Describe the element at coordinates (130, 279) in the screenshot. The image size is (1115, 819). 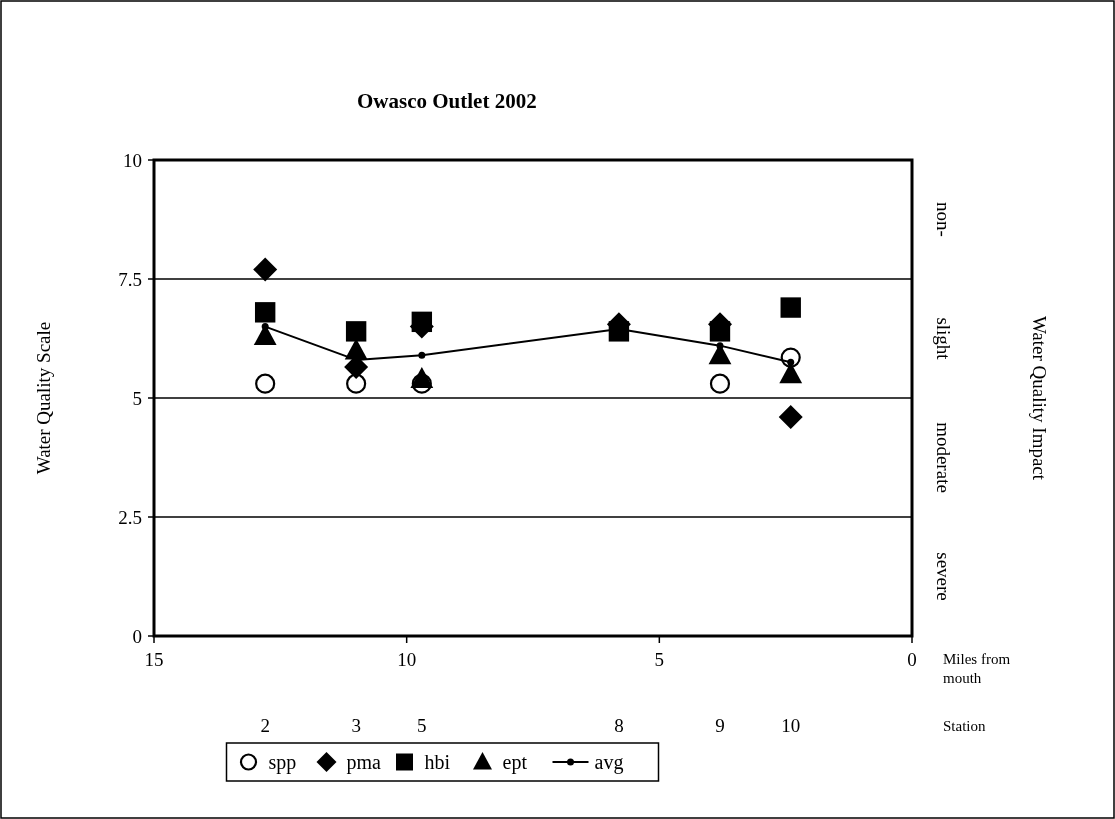
I see `y-tick-label: 7.5` at that location.